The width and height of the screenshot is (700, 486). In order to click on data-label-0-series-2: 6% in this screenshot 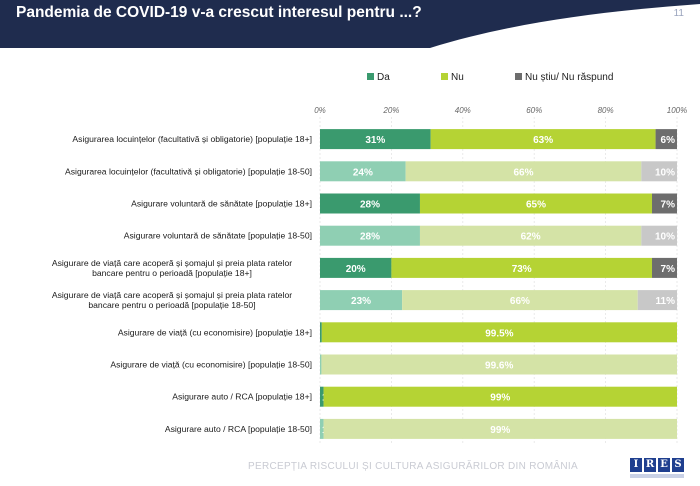, I will do `click(668, 140)`.